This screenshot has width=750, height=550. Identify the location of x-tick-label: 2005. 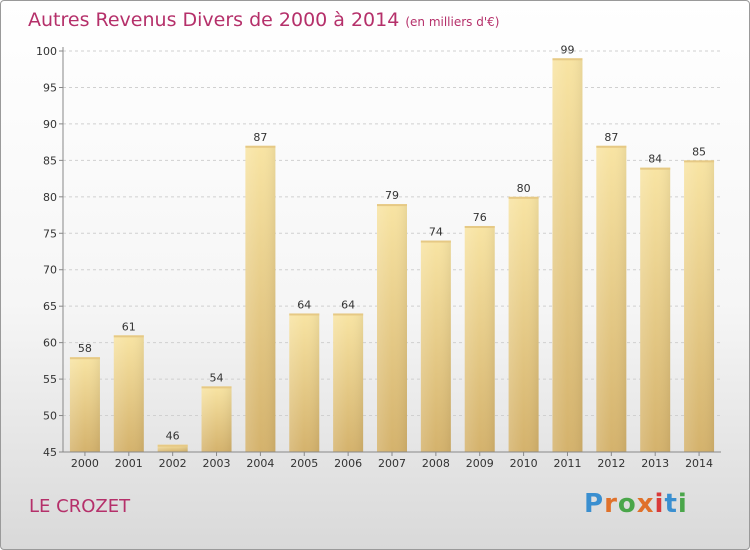
(304, 463).